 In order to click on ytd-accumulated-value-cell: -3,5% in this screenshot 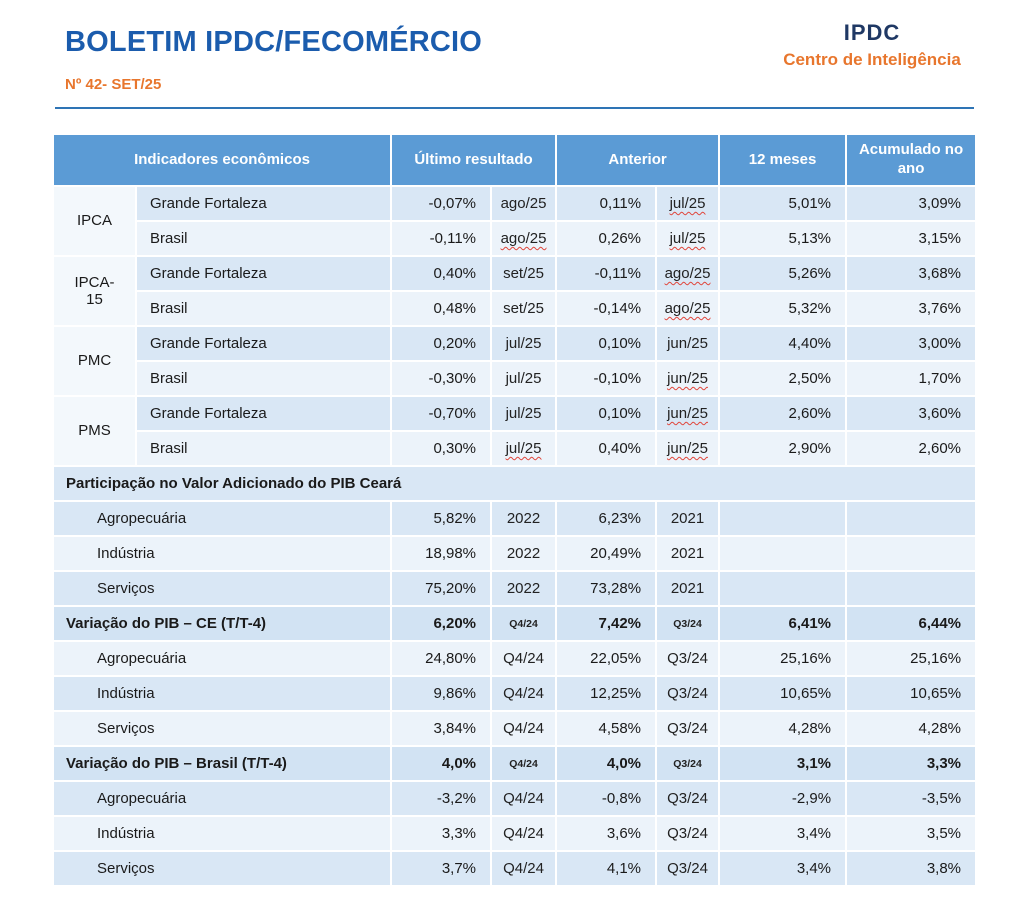, I will do `click(911, 798)`.